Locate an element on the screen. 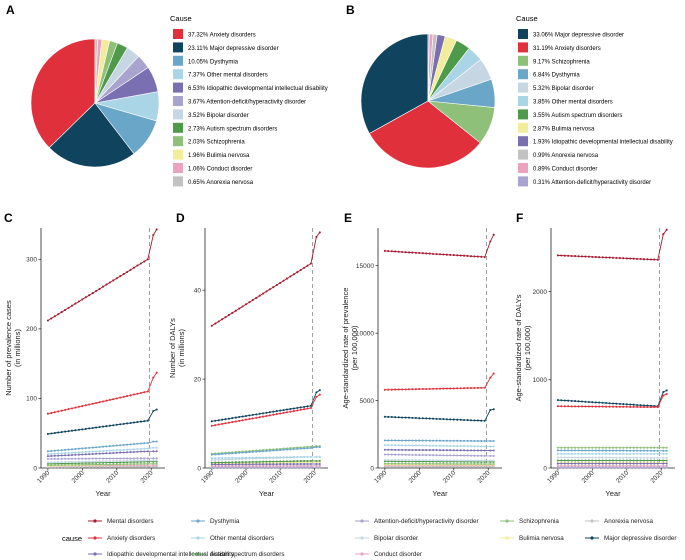 The width and height of the screenshot is (685, 560). pie-a-legend-label-6: 3.52% Bipolar disorder is located at coordinates (218, 116).